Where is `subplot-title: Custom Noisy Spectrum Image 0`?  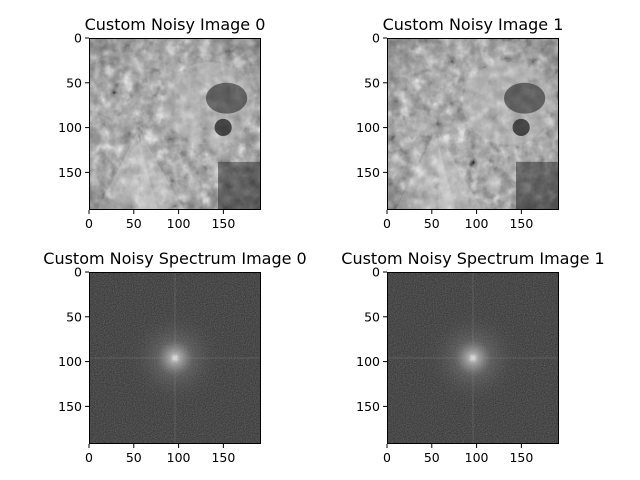
subplot-title: Custom Noisy Spectrum Image 0 is located at coordinates (174, 258).